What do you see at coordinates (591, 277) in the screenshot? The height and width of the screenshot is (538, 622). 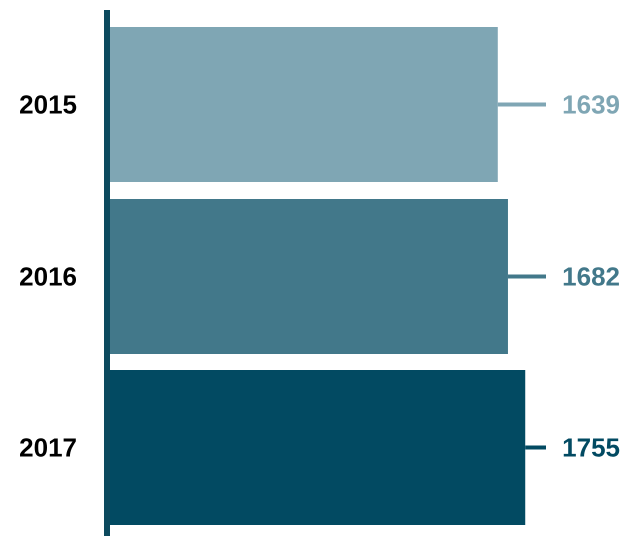 I see `value-label-2016: 1682` at bounding box center [591, 277].